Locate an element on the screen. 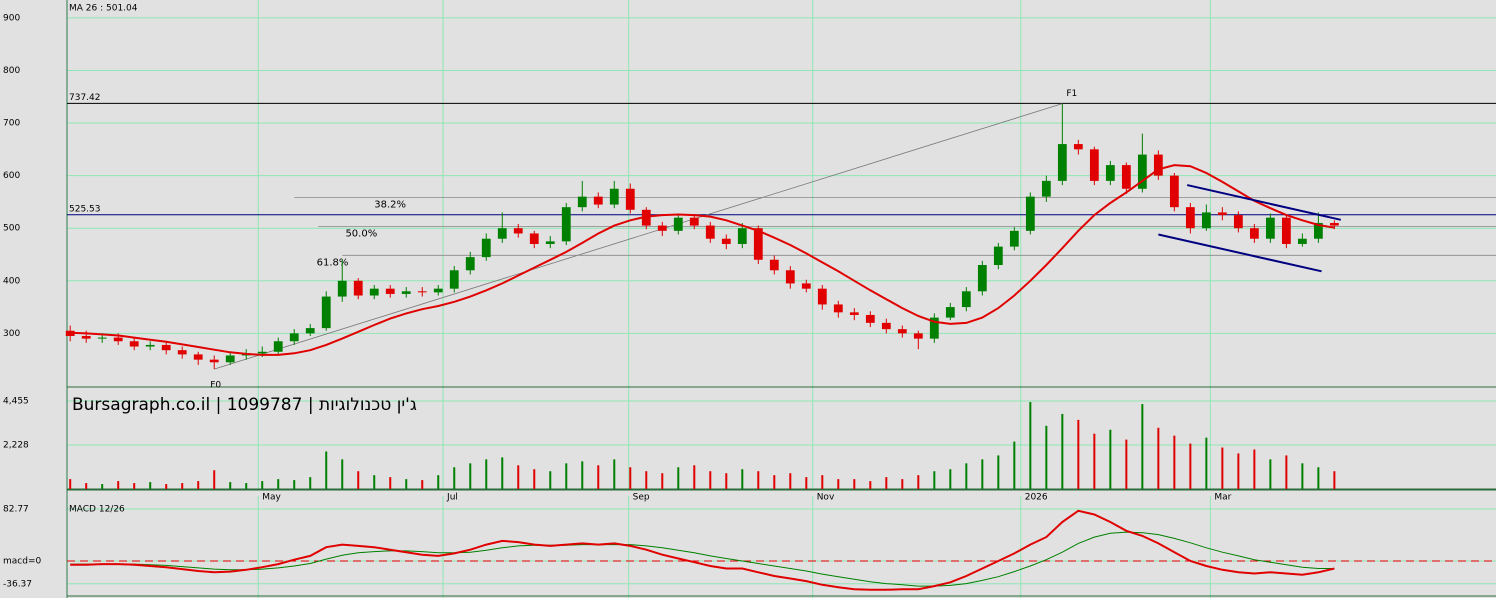 Image resolution: width=1496 pixels, height=598 pixels. y-tick-label: 600 is located at coordinates (11, 176).